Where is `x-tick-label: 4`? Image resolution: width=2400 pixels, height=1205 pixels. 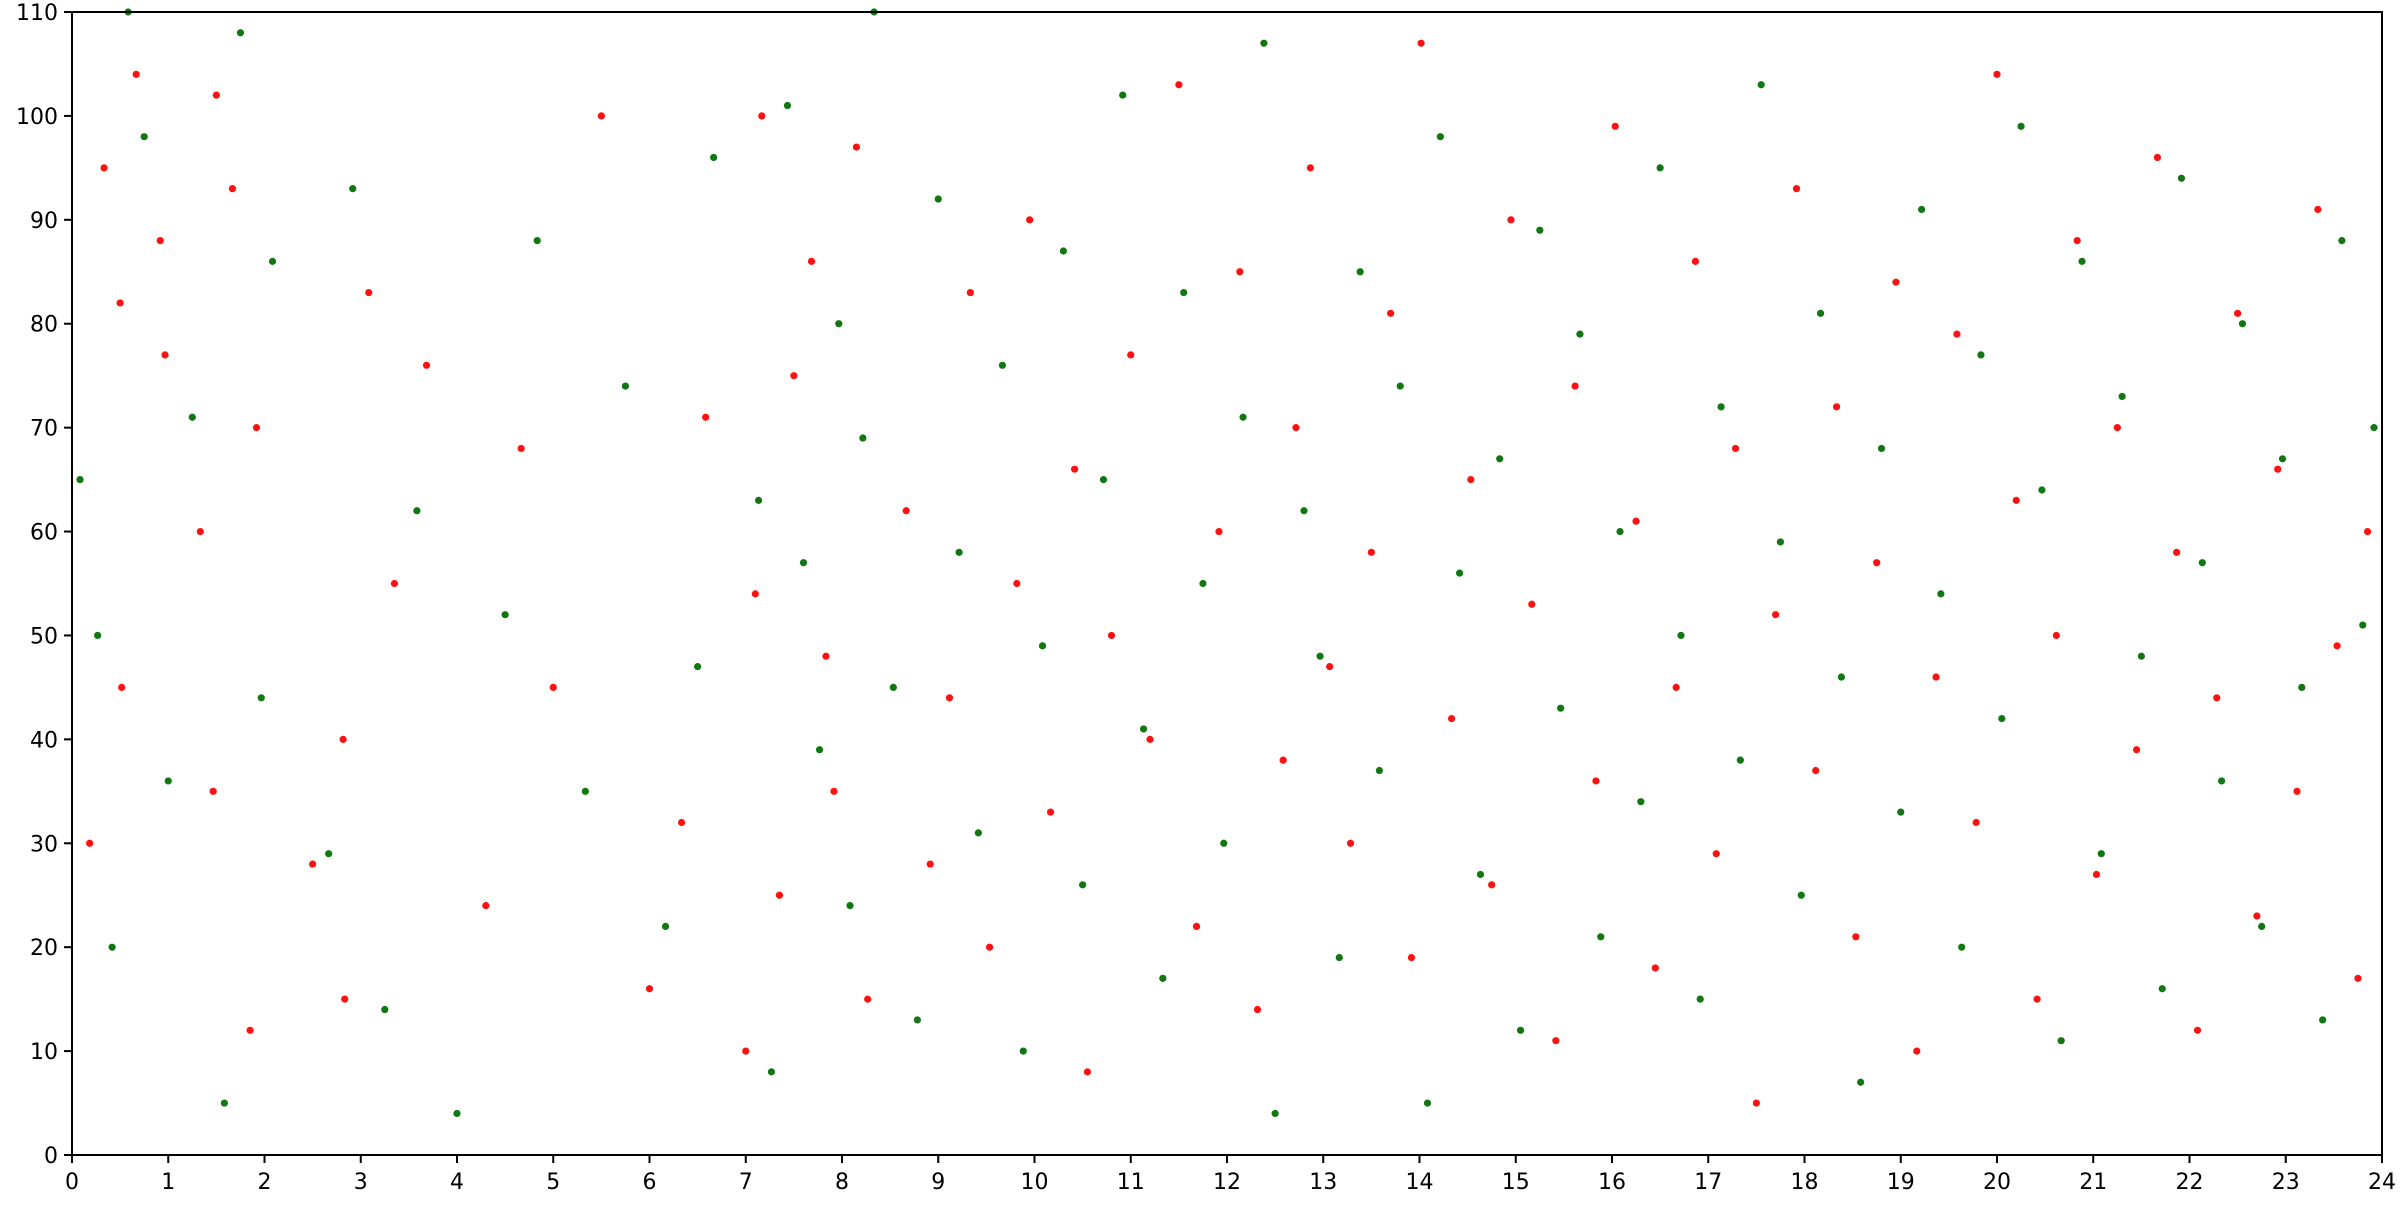
x-tick-label: 4 is located at coordinates (457, 1182).